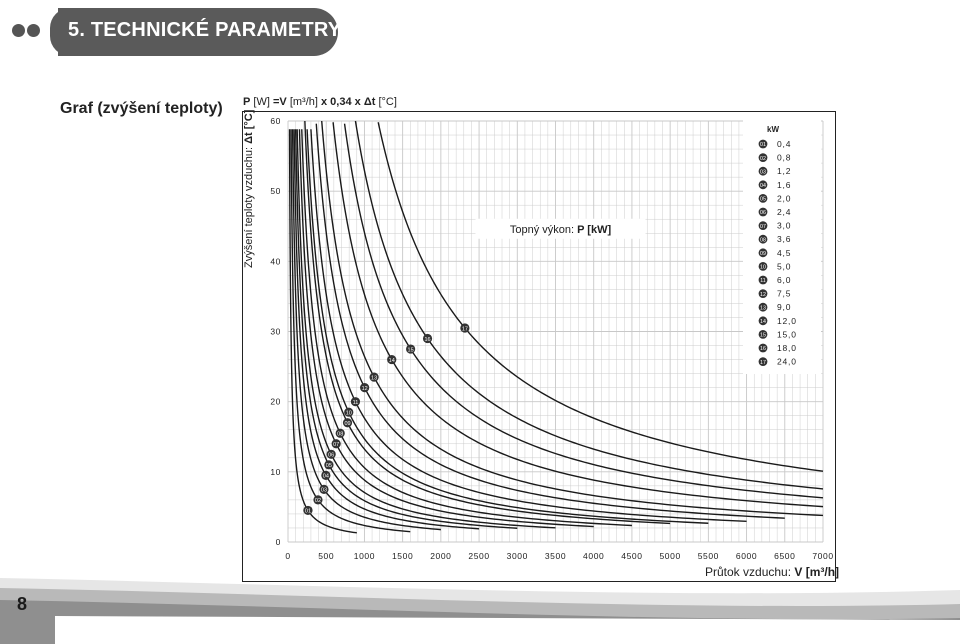 The image size is (960, 644). I want to click on curve-marker-label: 04, so click(326, 477).